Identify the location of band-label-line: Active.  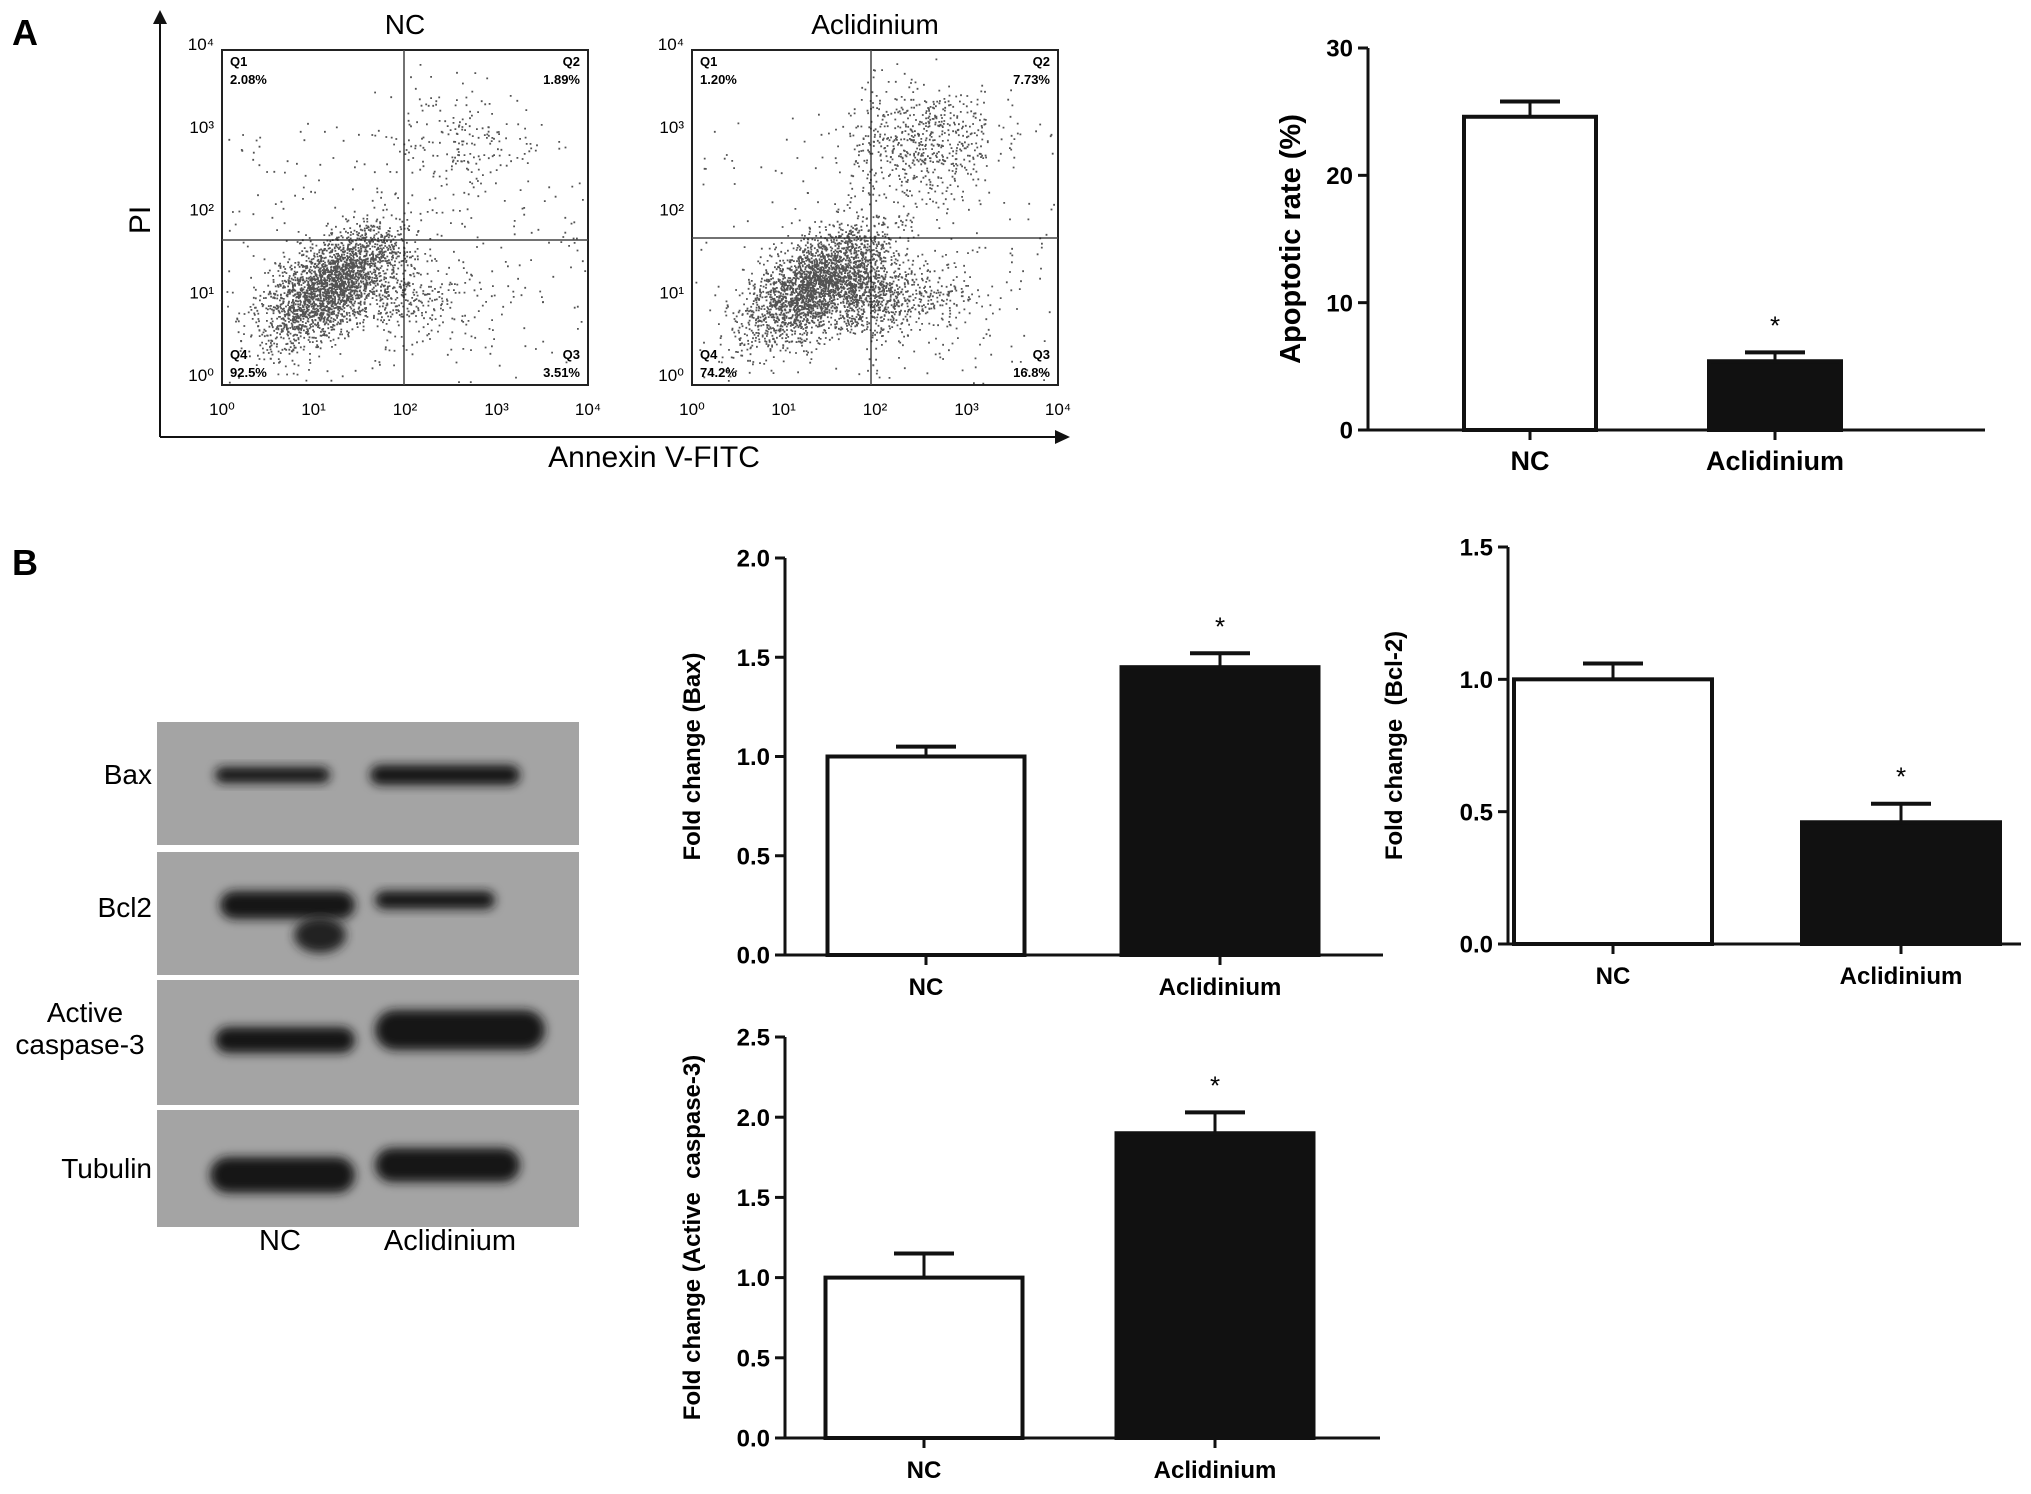
(85, 1012).